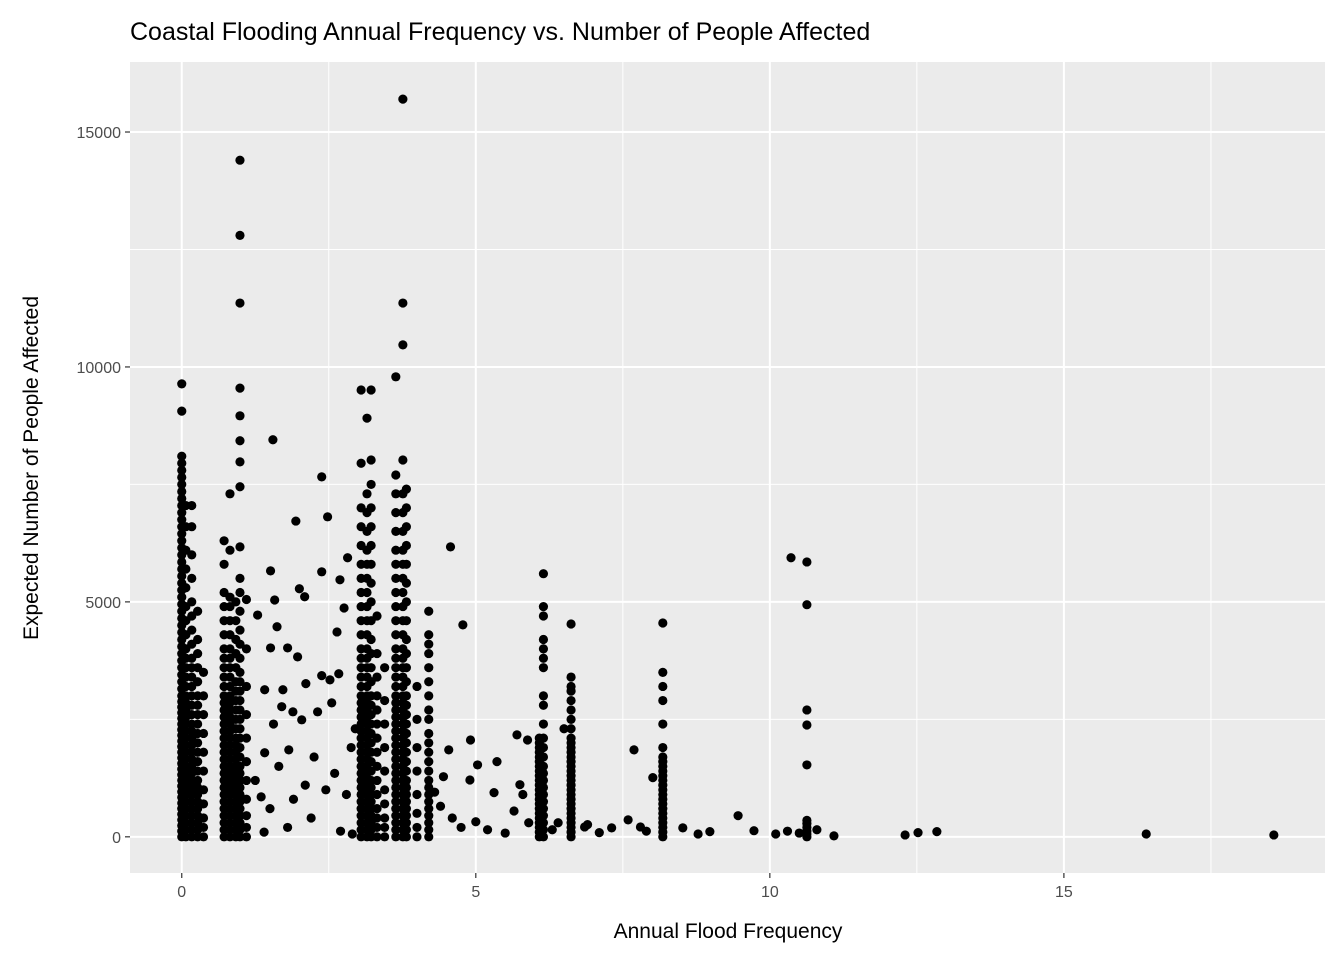 This screenshot has height=965, width=1344. What do you see at coordinates (625, 887) in the screenshot?
I see `x-axis-ticks: 0 5 10 15` at bounding box center [625, 887].